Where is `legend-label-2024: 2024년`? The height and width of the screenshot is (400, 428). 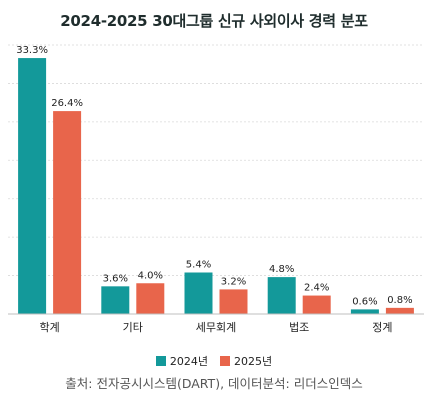
legend-label-2024: 2024년 is located at coordinates (188, 361).